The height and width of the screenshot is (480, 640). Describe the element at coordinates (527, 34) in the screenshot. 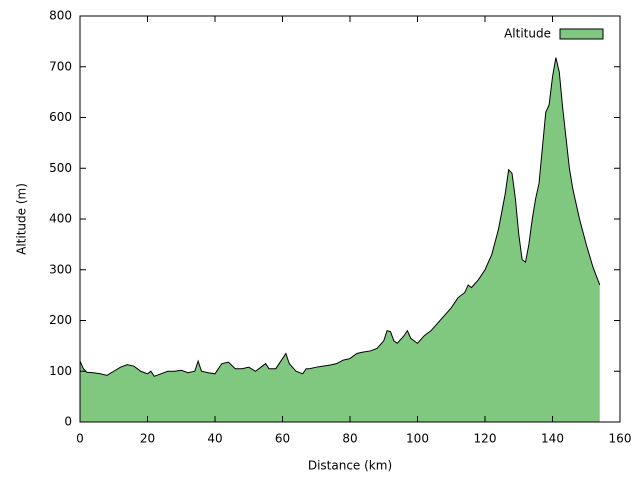

I see `legend-label: Altitude` at that location.